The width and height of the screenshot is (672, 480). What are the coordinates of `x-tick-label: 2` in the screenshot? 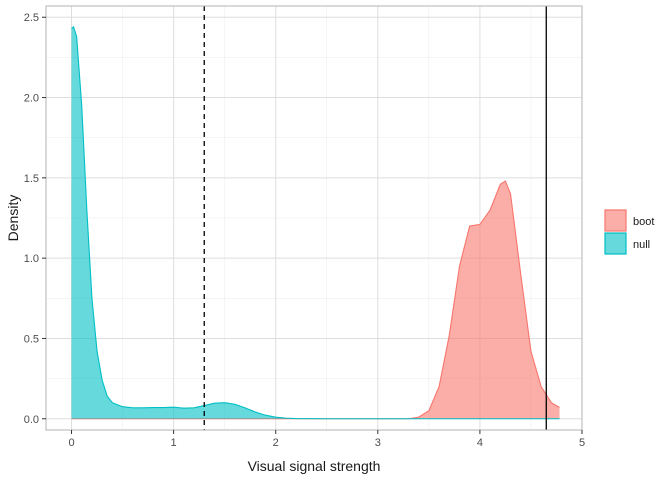 It's located at (276, 443).